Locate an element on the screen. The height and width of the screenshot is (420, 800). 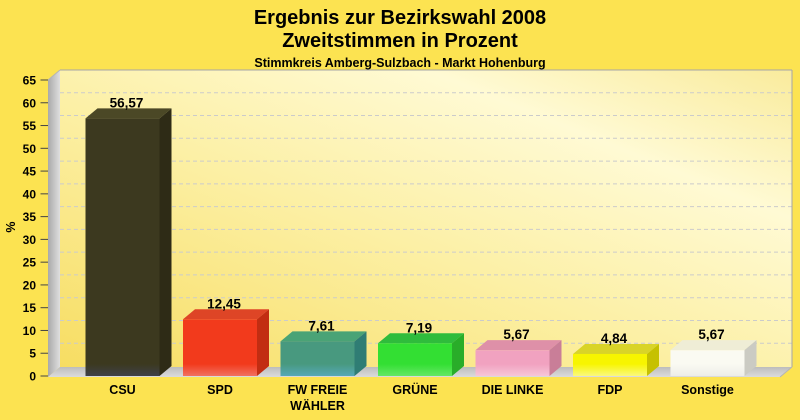
y-tick-label: 5 is located at coordinates (32, 354).